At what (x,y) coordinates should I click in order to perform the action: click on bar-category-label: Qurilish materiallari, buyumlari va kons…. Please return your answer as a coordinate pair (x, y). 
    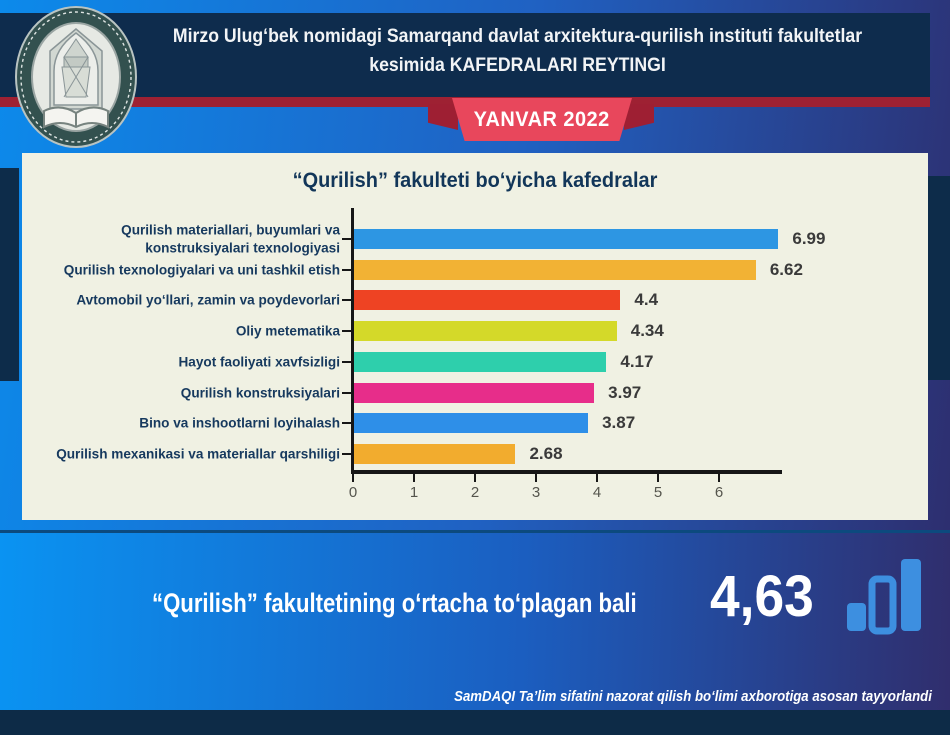
    Looking at the image, I should click on (231, 238).